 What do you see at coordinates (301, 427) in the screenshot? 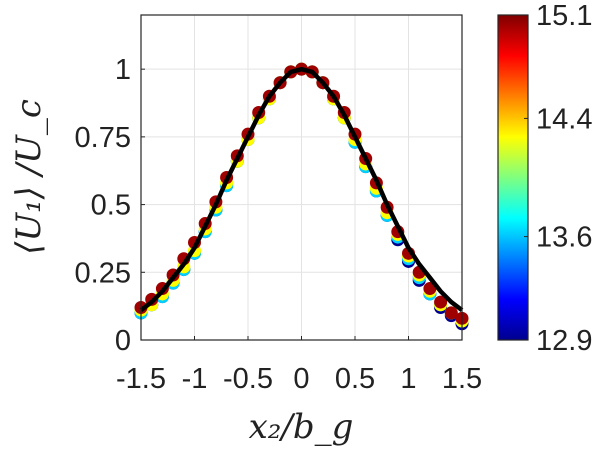
I see `x-axis-label: x₂/b_g` at bounding box center [301, 427].